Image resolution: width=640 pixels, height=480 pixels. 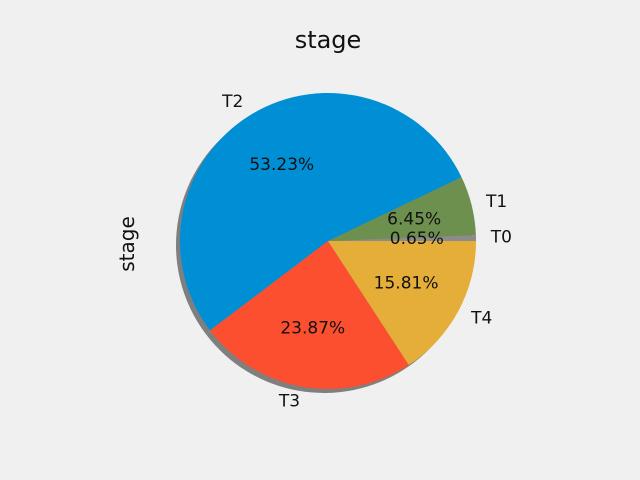 What do you see at coordinates (402, 209) in the screenshot?
I see `pie-slice-T1` at bounding box center [402, 209].